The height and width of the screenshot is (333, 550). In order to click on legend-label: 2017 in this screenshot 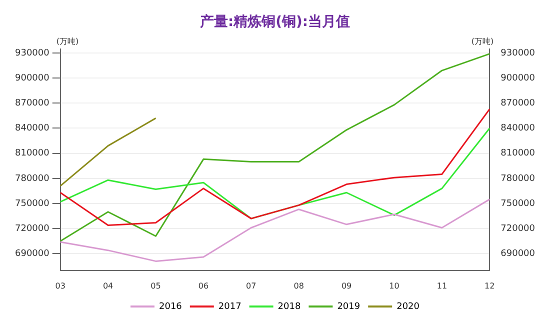, I will do `click(230, 307)`.